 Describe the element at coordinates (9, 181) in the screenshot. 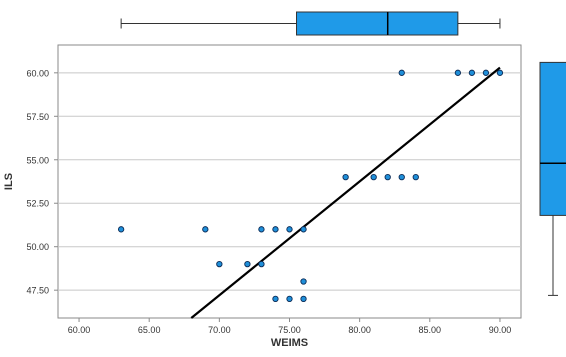

I see `y-axis-label: ILS` at that location.